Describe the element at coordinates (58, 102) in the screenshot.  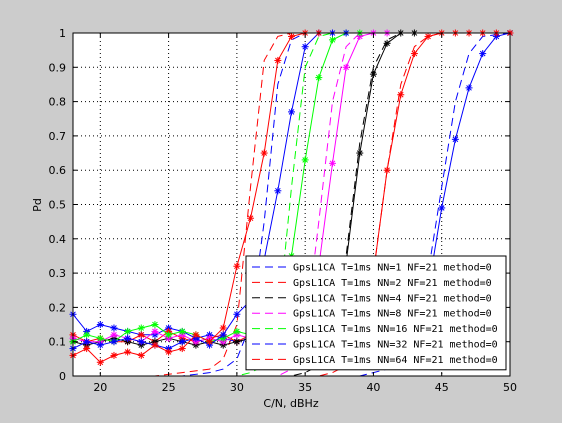
I see `y-tick-label: 0.8` at that location.